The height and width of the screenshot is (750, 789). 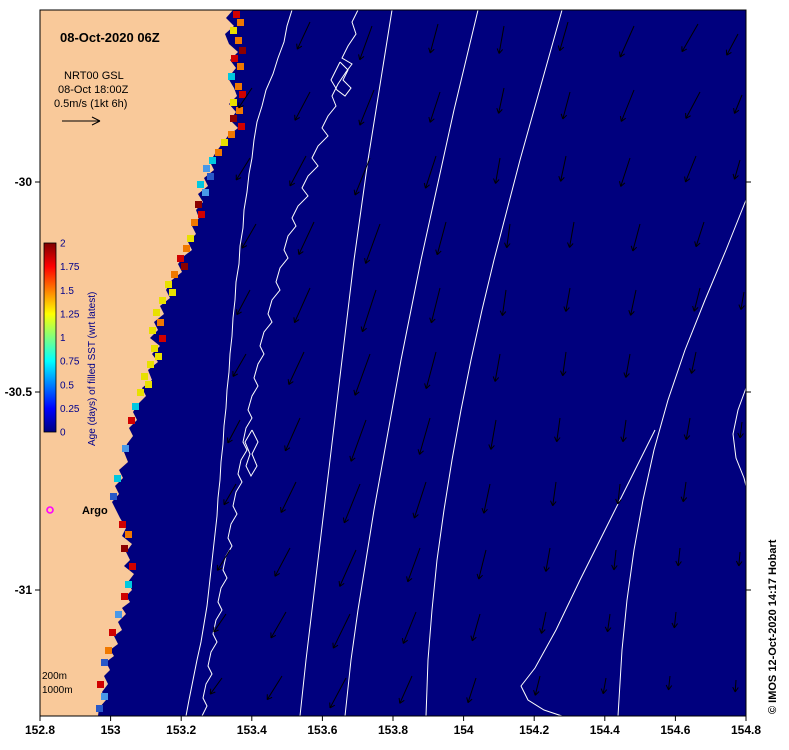 I want to click on x-axis-tick-label: 153.6, so click(x=322, y=730).